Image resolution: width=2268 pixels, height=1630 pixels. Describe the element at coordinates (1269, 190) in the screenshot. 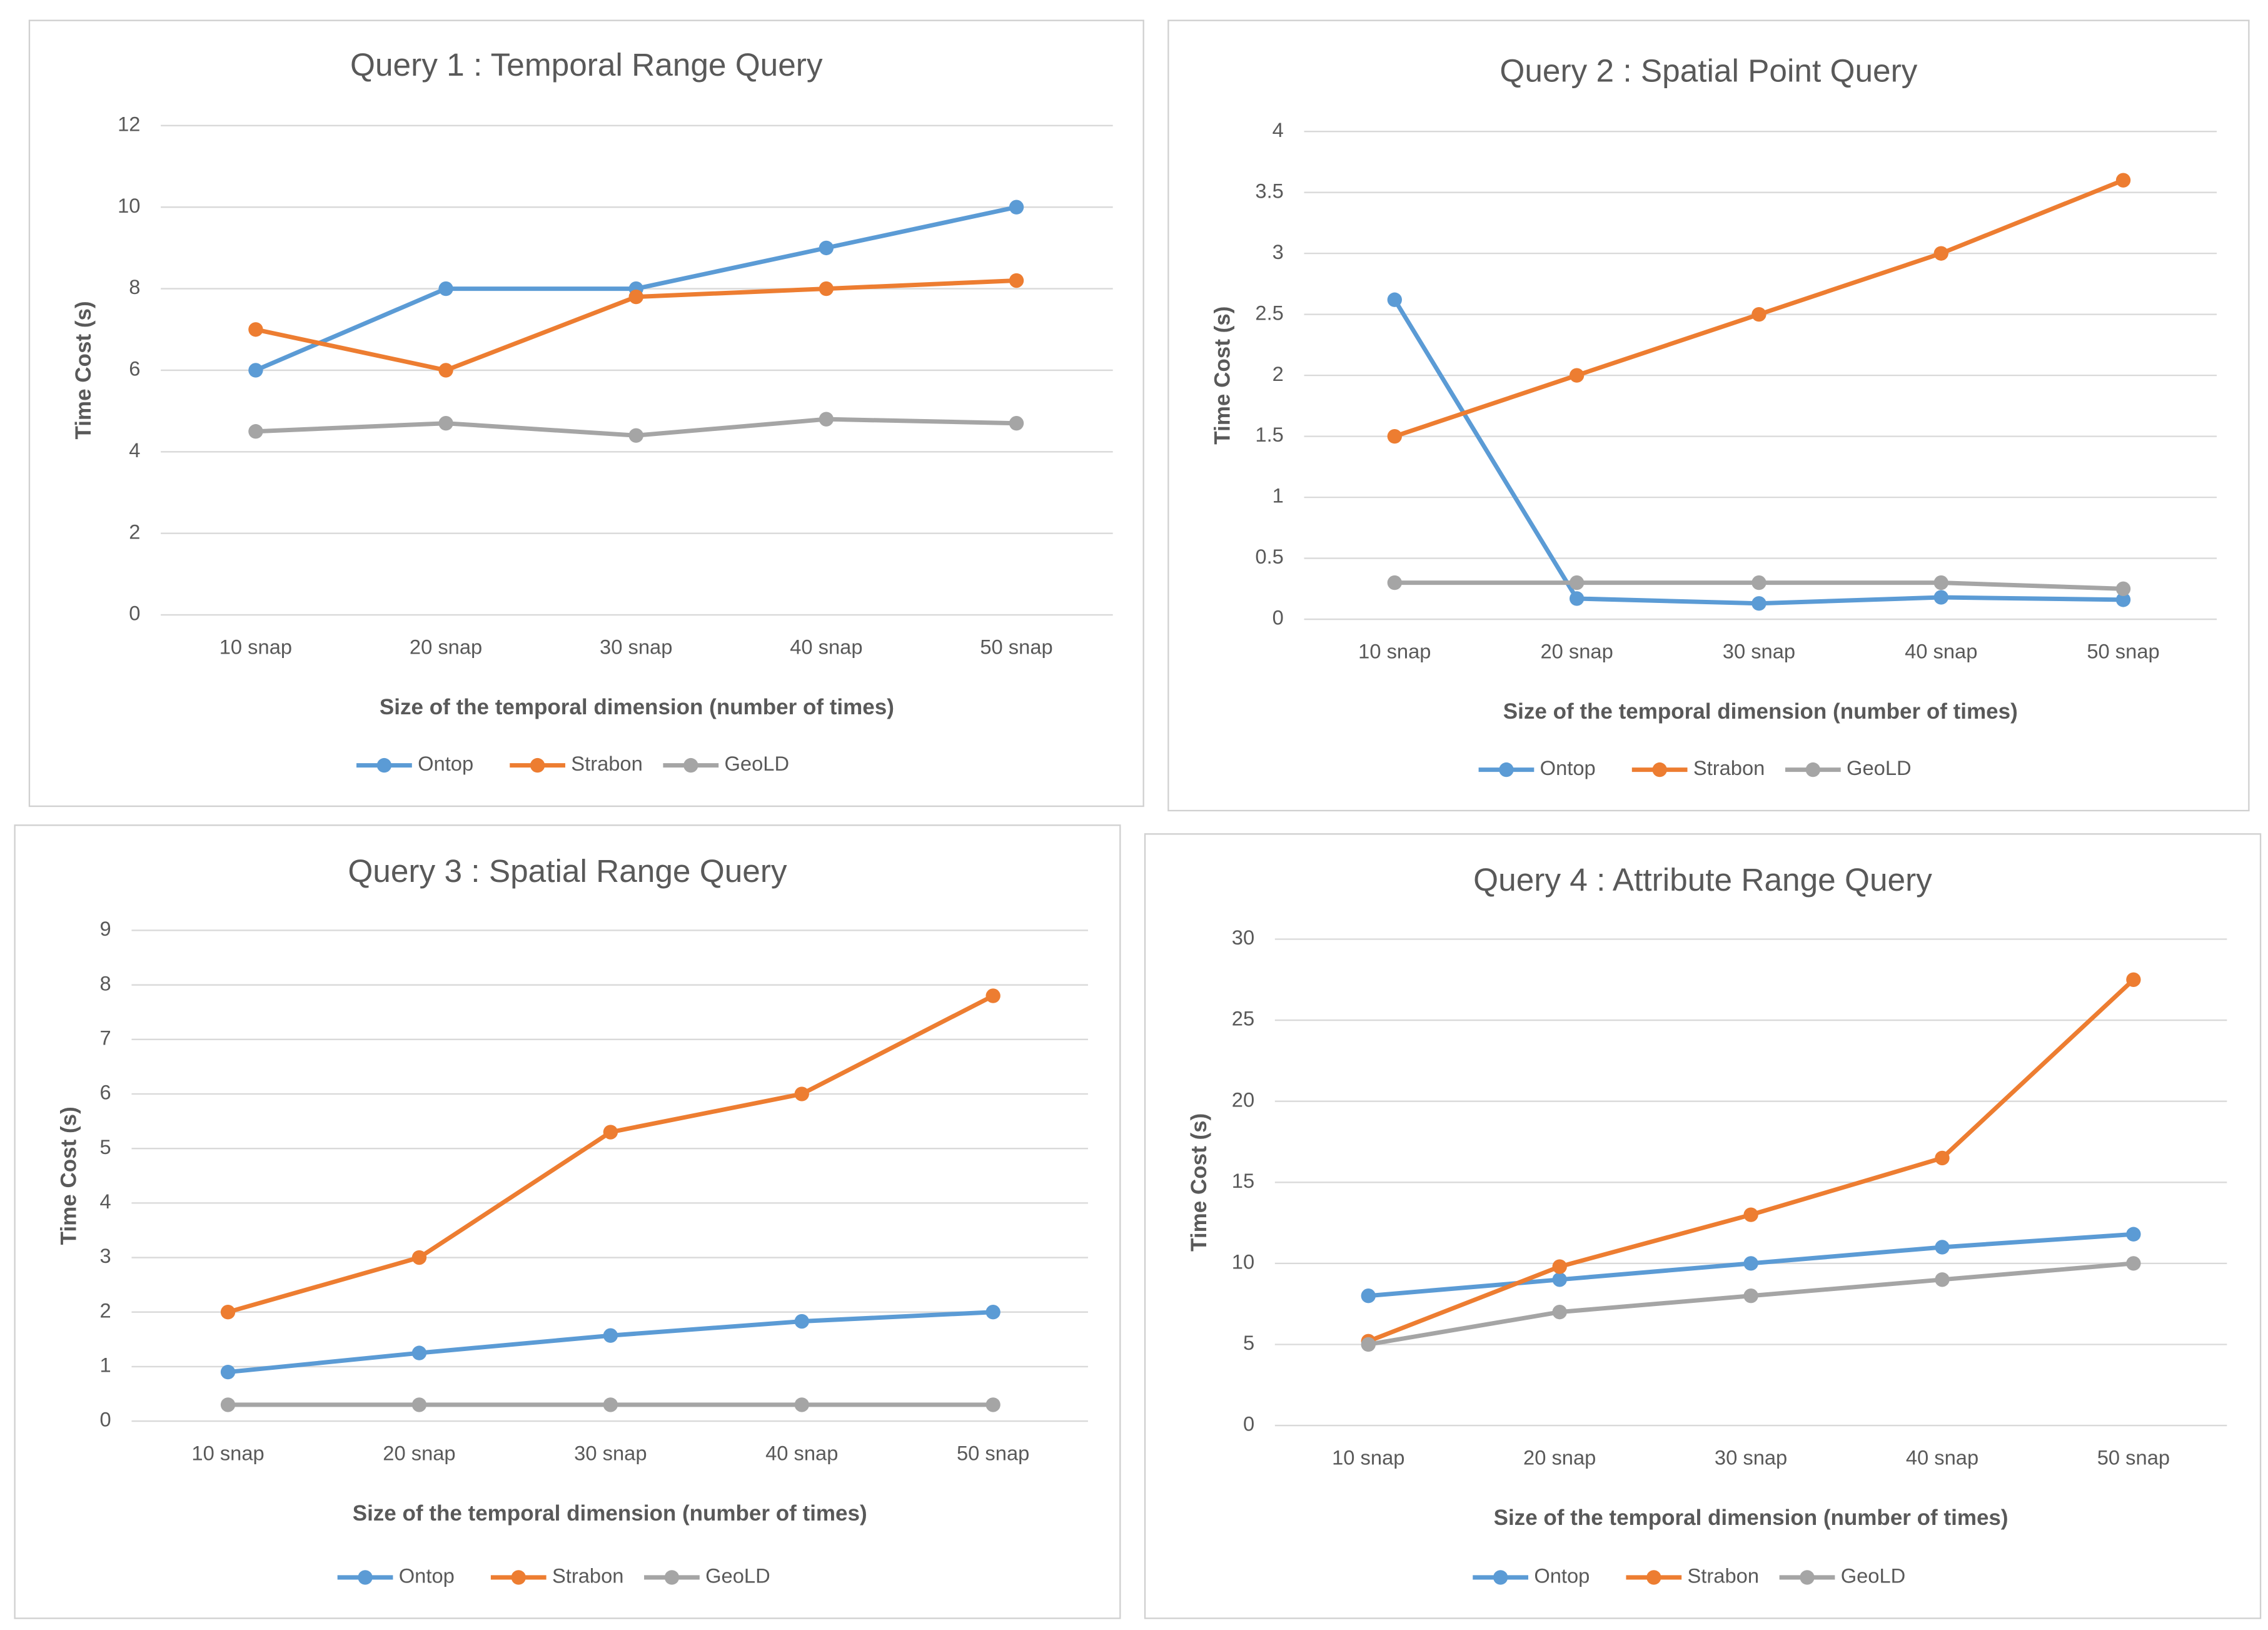

I see `y-tick-label: 3.5` at that location.